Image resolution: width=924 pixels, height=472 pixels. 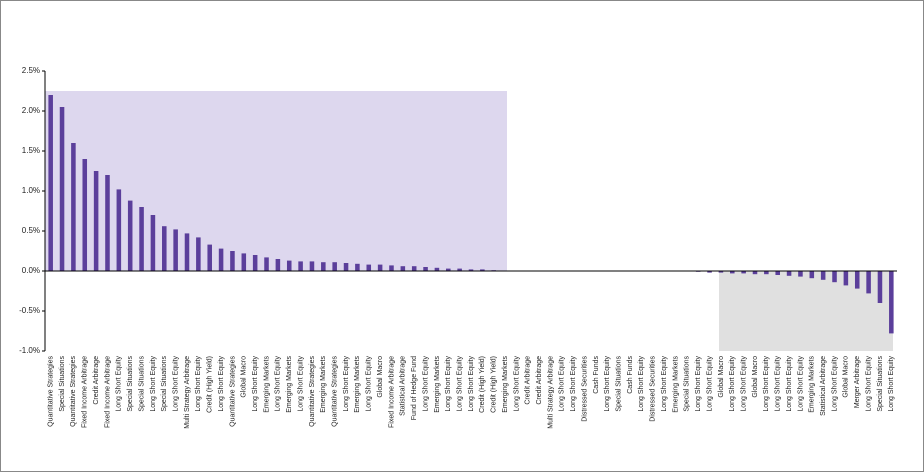 What do you see at coordinates (857, 382) in the screenshot?
I see `x-tick-label: Merger Arbitrage` at bounding box center [857, 382].